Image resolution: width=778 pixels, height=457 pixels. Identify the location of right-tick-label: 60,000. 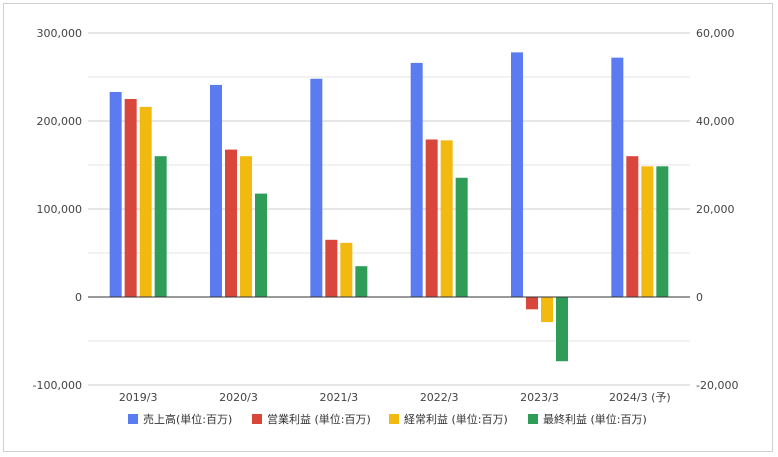
(715, 33).